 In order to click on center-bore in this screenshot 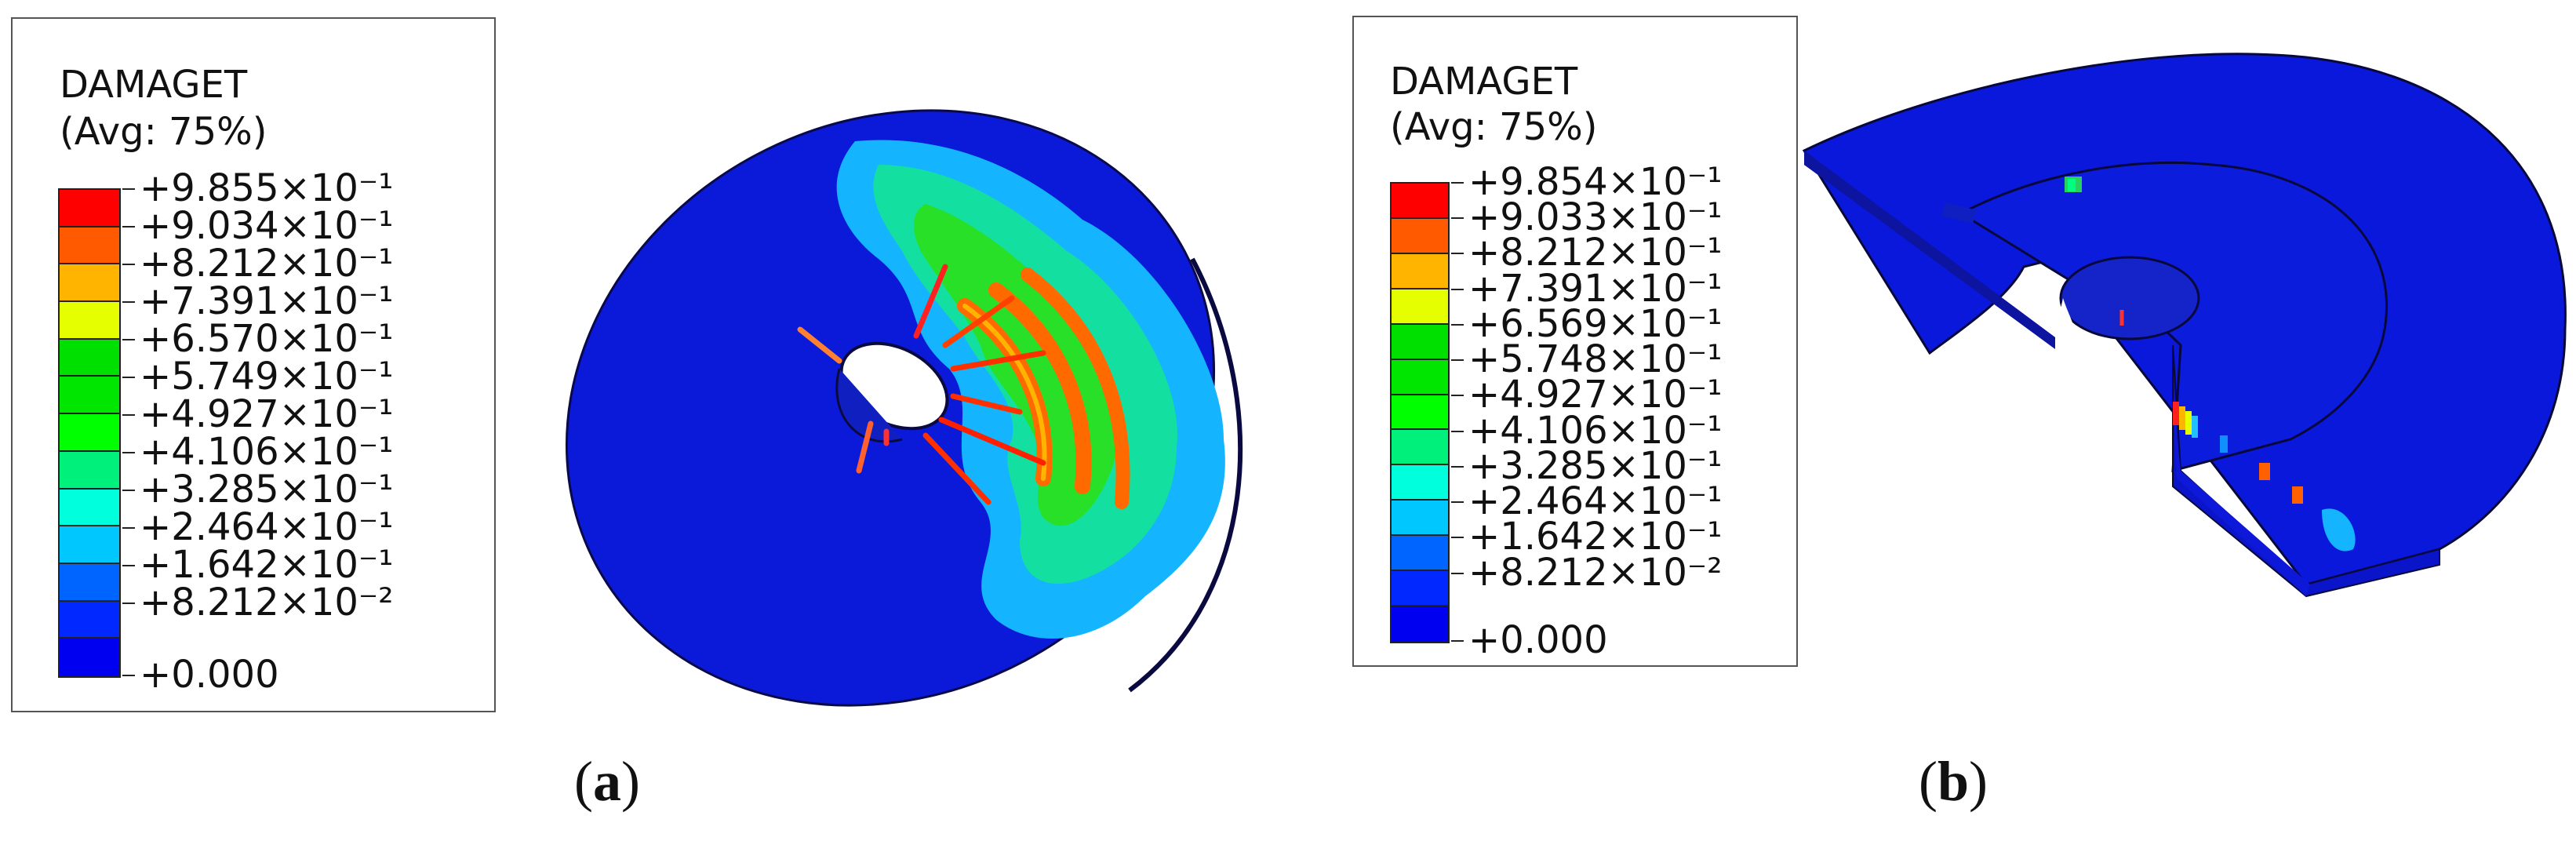, I will do `click(2129, 298)`.